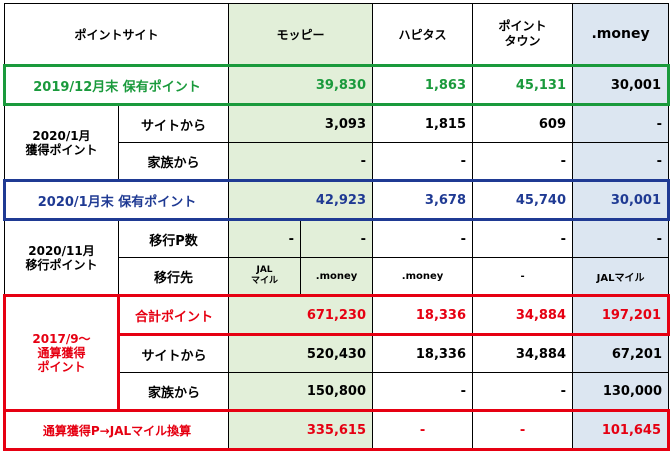 The width and height of the screenshot is (671, 451). I want to click on row-jal-moppy: 335,615, so click(301, 430).